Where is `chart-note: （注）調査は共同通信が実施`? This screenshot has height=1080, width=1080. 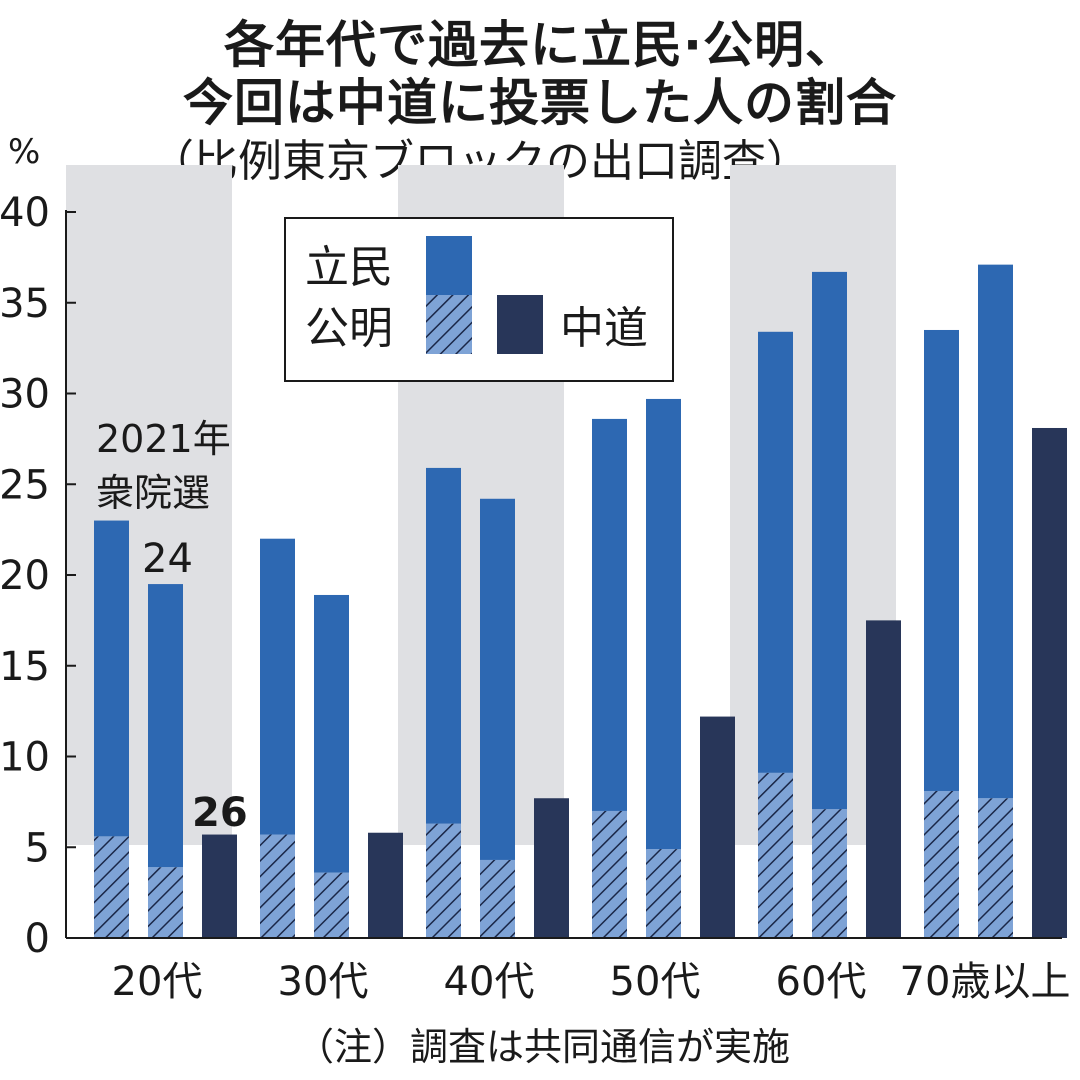
chart-note: （注）調査は共同通信が実施 is located at coordinates (543, 1047).